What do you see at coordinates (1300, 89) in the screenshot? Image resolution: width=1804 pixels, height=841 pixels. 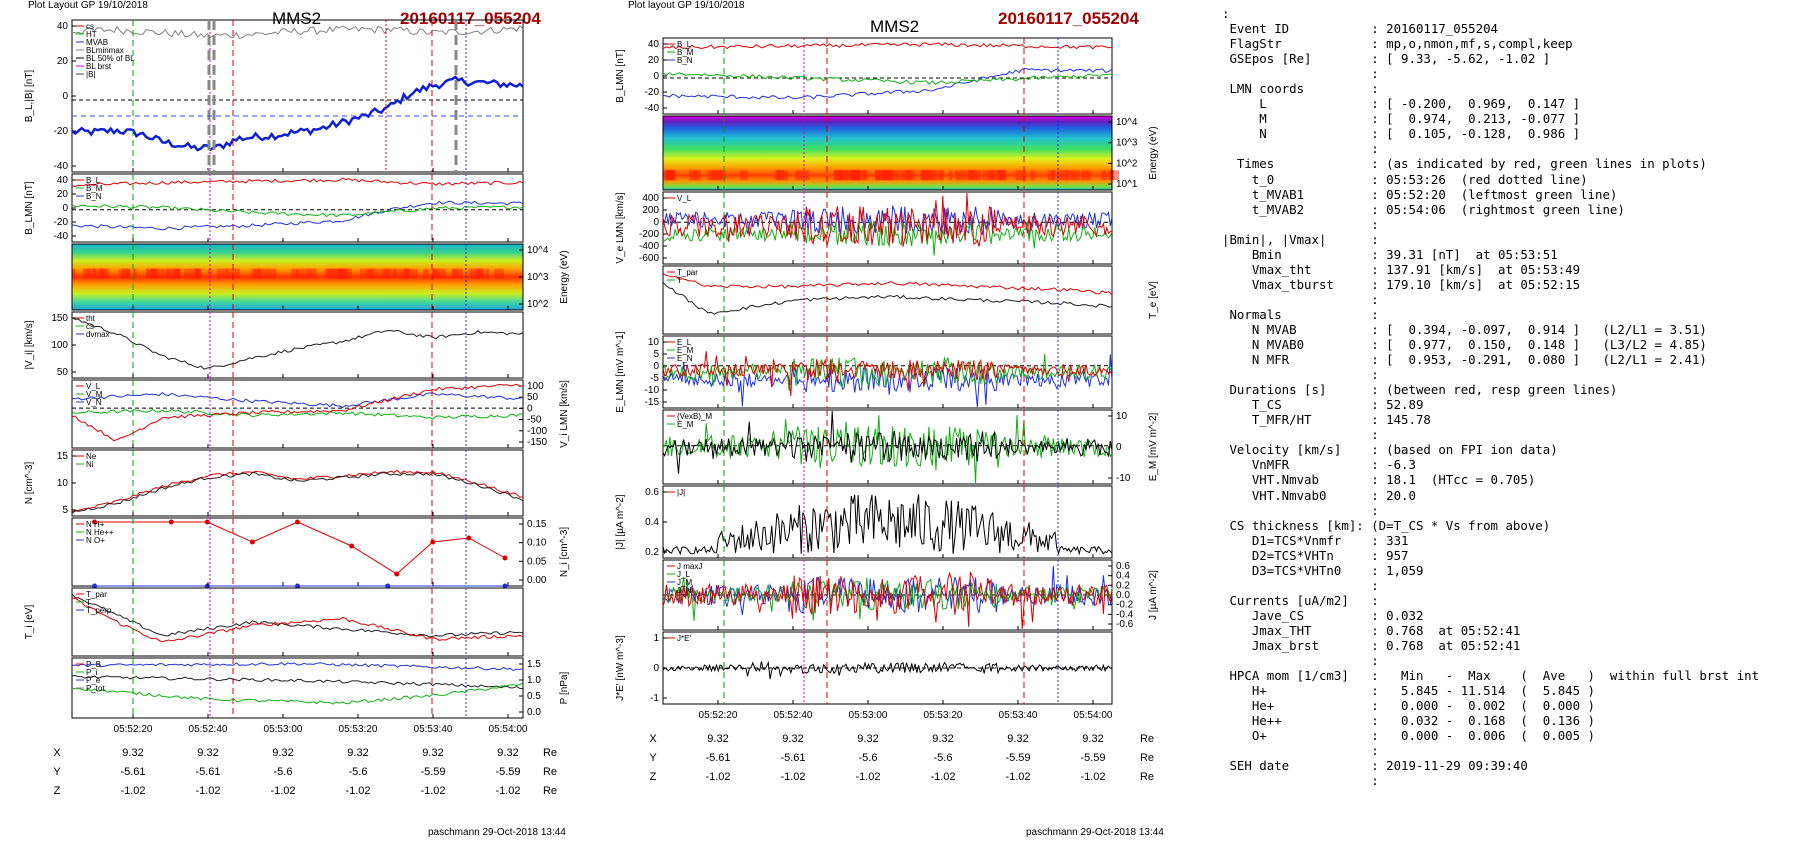 I see `summary-line: LMN coords :` at bounding box center [1300, 89].